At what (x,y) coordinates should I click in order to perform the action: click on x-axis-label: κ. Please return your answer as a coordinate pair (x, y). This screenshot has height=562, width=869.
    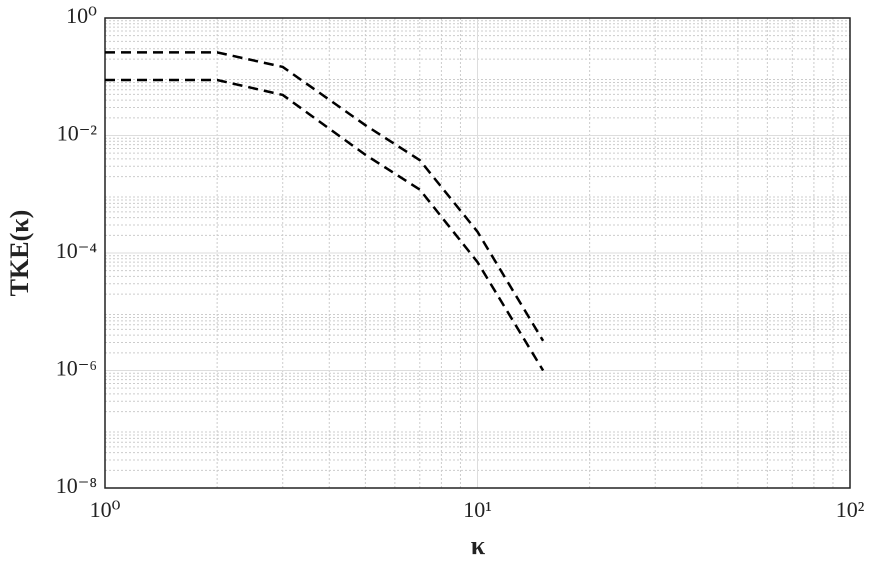
    Looking at the image, I should click on (478, 545).